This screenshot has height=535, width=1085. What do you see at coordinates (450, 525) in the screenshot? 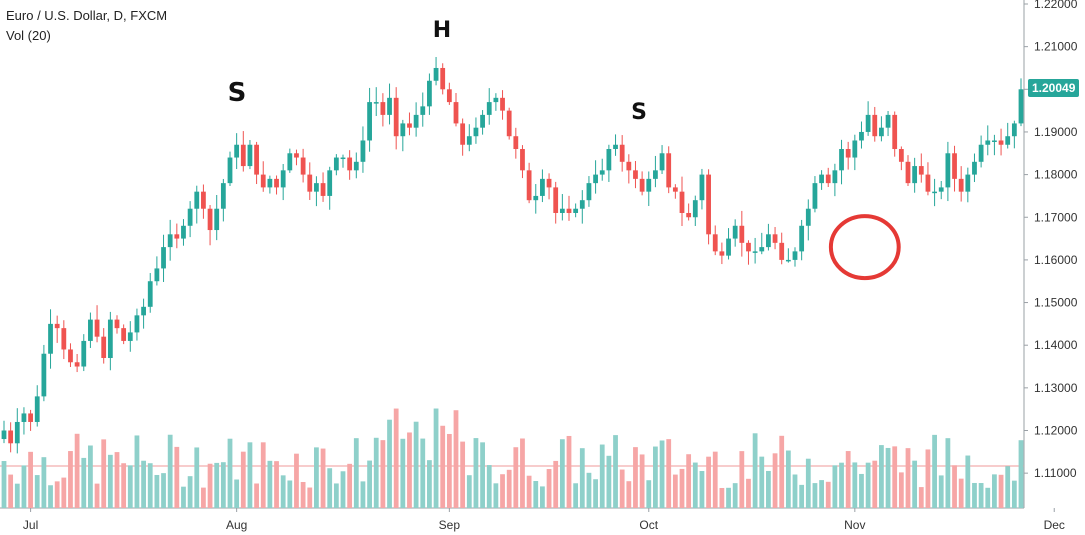
I see `x-tick-label: Sep` at bounding box center [450, 525].